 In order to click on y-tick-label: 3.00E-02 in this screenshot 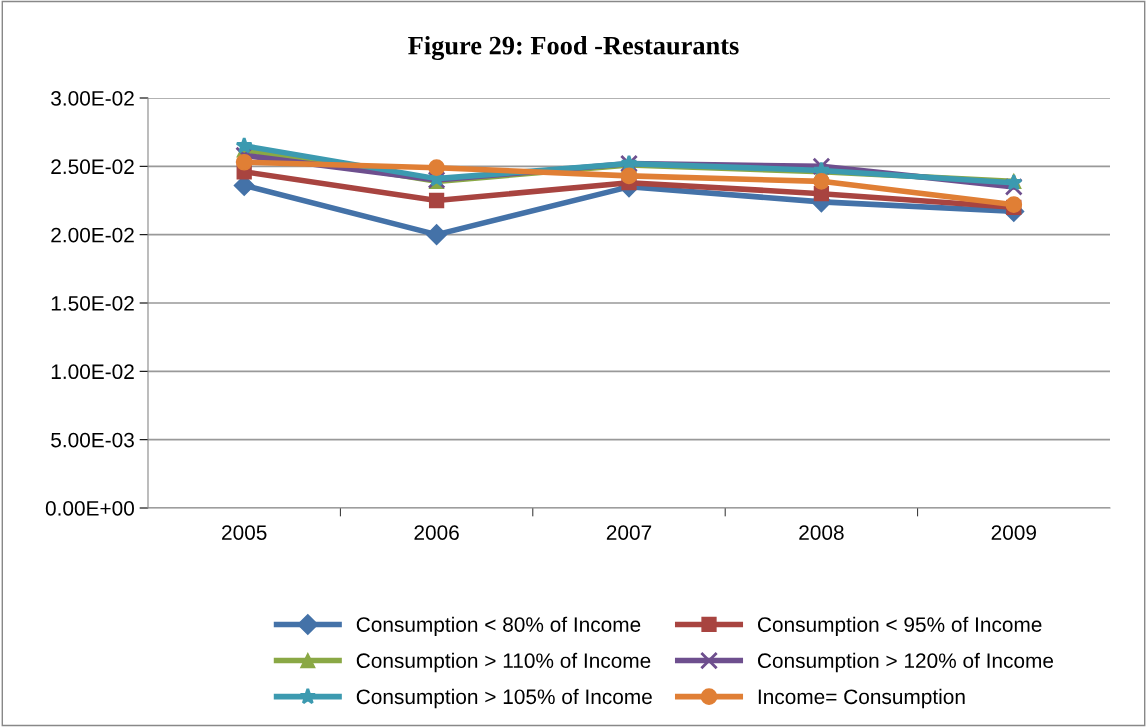, I will do `click(92, 98)`.